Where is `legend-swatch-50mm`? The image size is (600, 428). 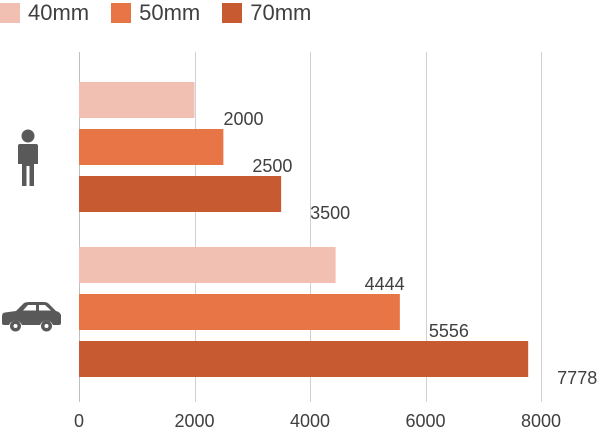
legend-swatch-50mm is located at coordinates (121, 13).